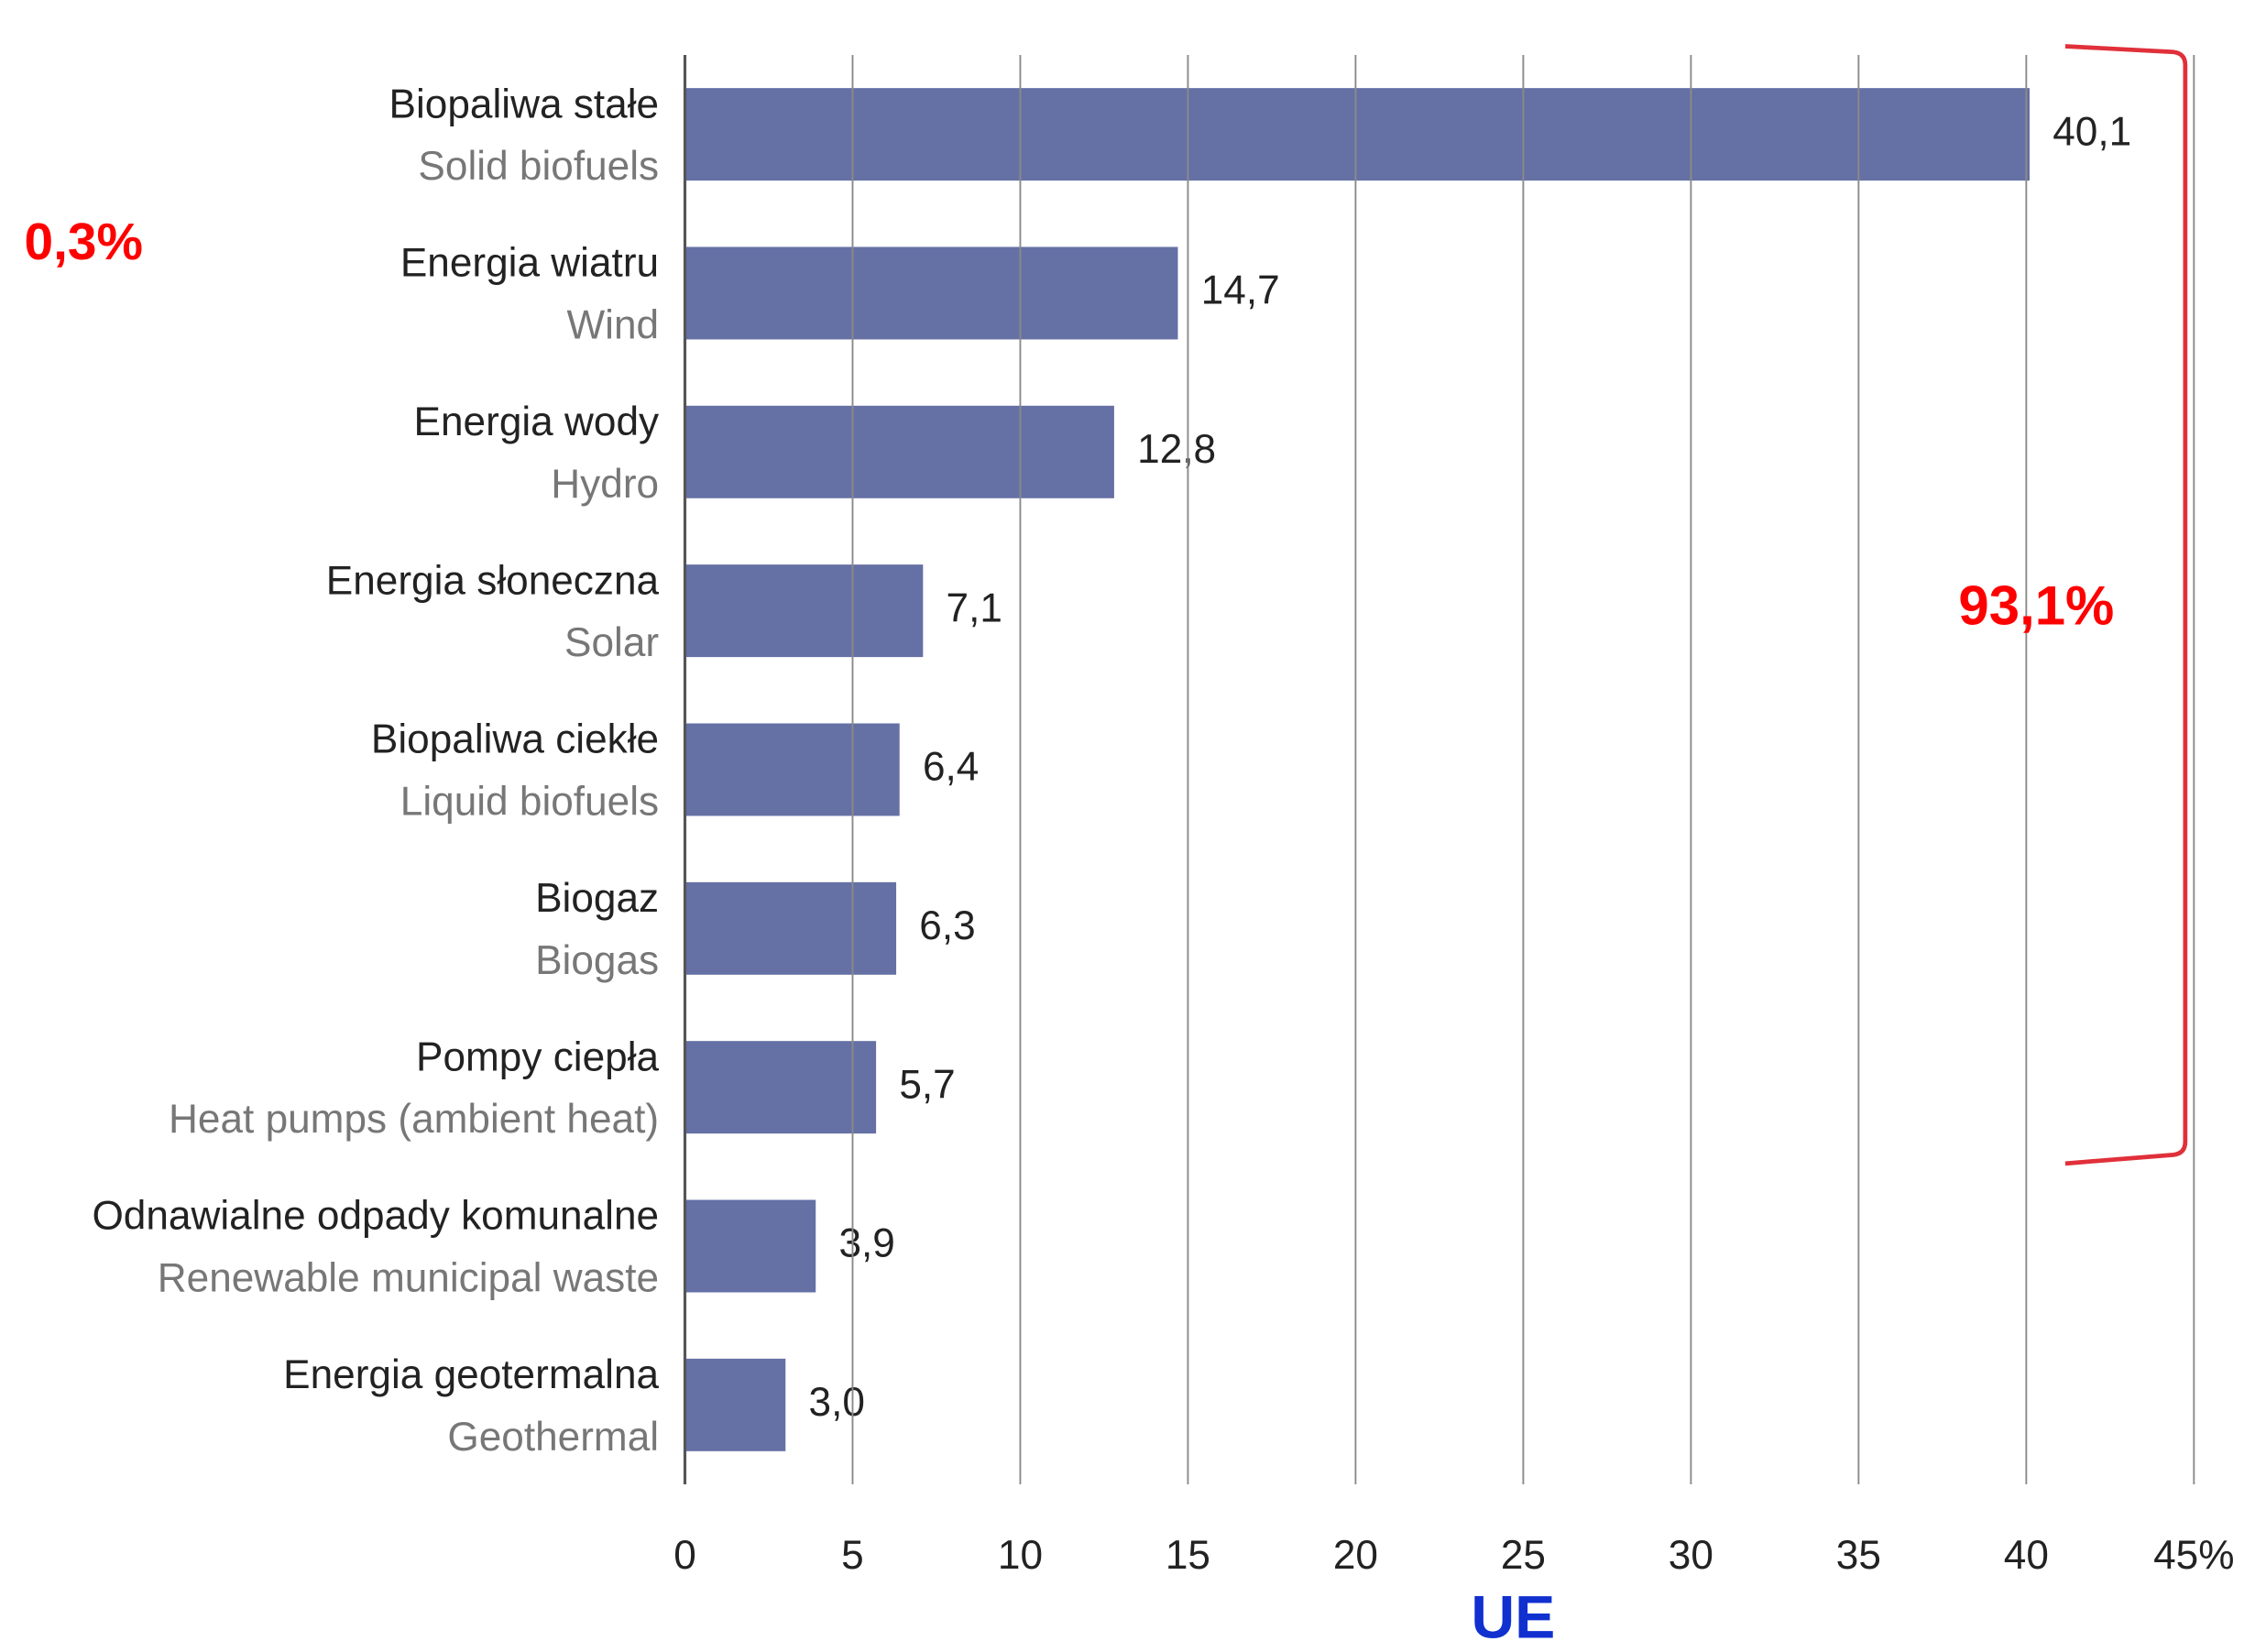 This screenshot has width=2266, height=1652. Describe the element at coordinates (597, 960) in the screenshot. I see `category-sublabel: Biogas` at that location.